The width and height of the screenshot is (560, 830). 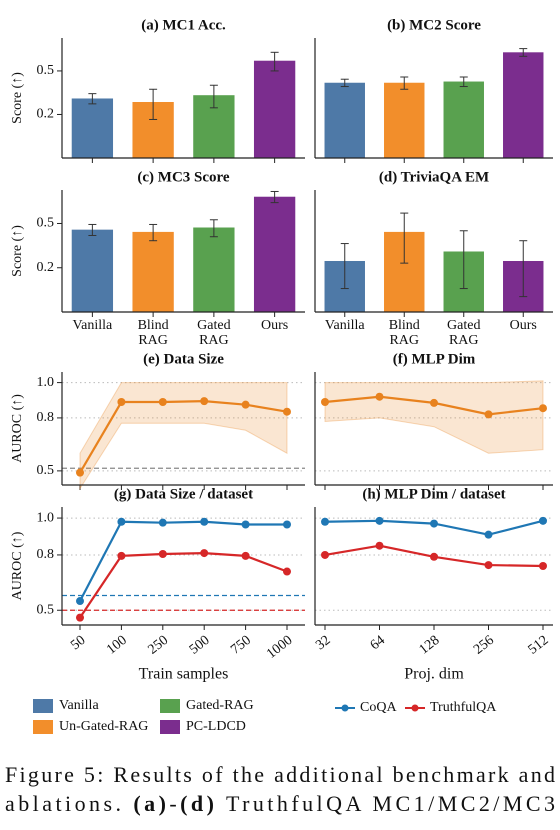 I want to click on legend-label: PC-LDCD, so click(x=216, y=726).